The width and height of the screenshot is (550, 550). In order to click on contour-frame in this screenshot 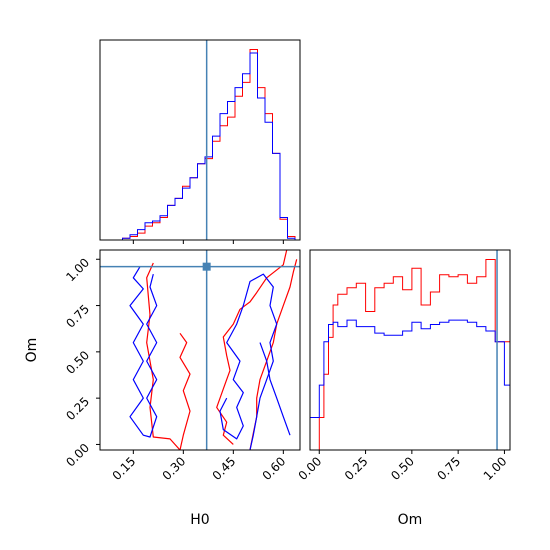, I will do `click(200, 350)`.